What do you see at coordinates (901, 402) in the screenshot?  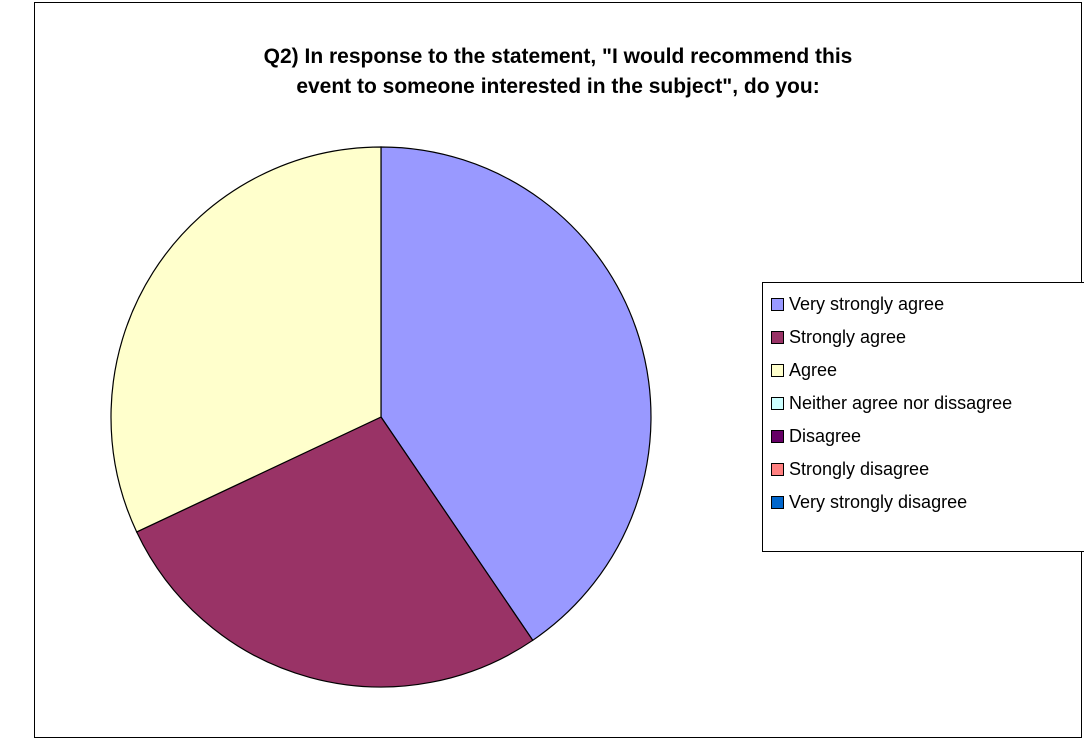 I see `legend-label: Neither agree nor dissagree` at bounding box center [901, 402].